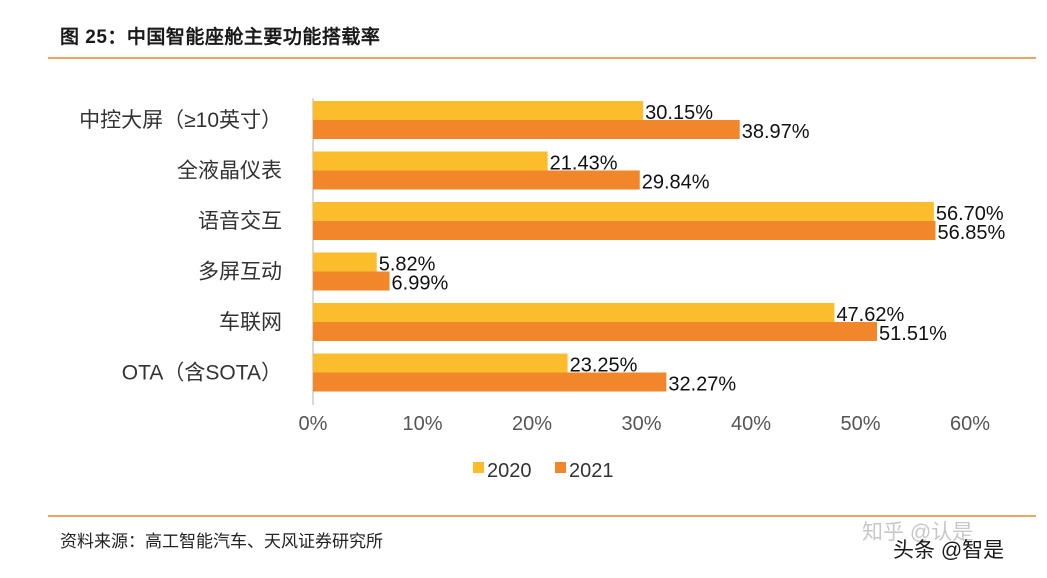  Describe the element at coordinates (702, 385) in the screenshot. I see `data-label: 32.27%` at that location.